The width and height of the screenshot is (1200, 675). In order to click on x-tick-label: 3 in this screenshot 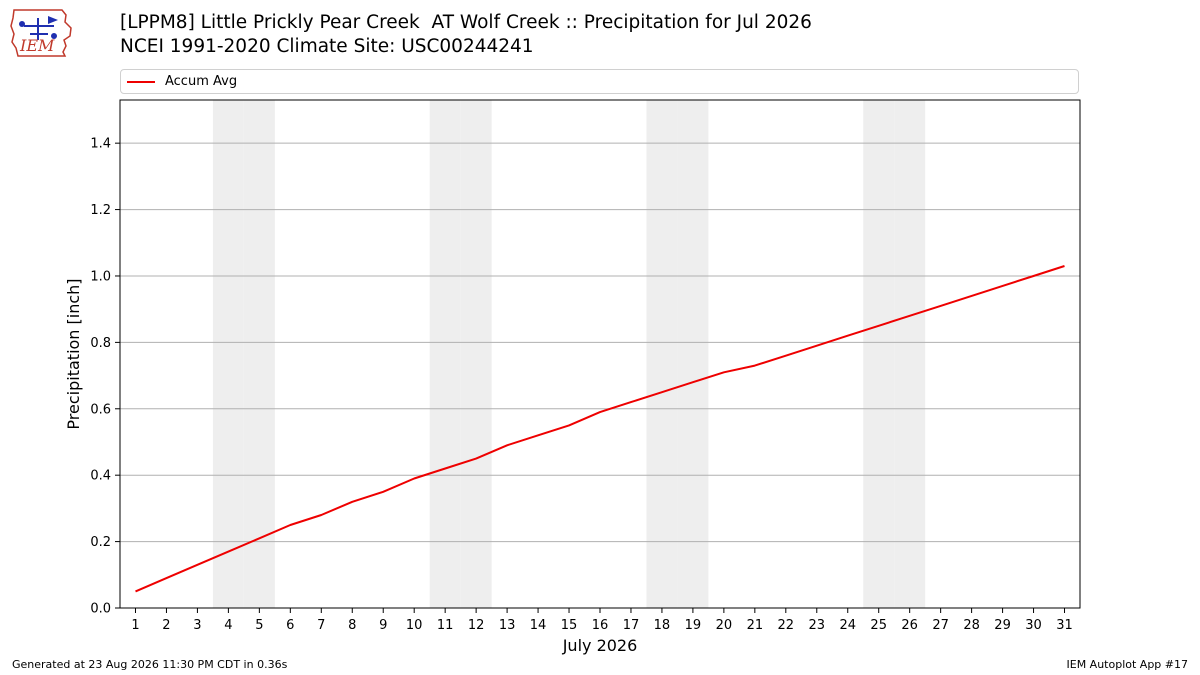, I will do `click(197, 625)`.